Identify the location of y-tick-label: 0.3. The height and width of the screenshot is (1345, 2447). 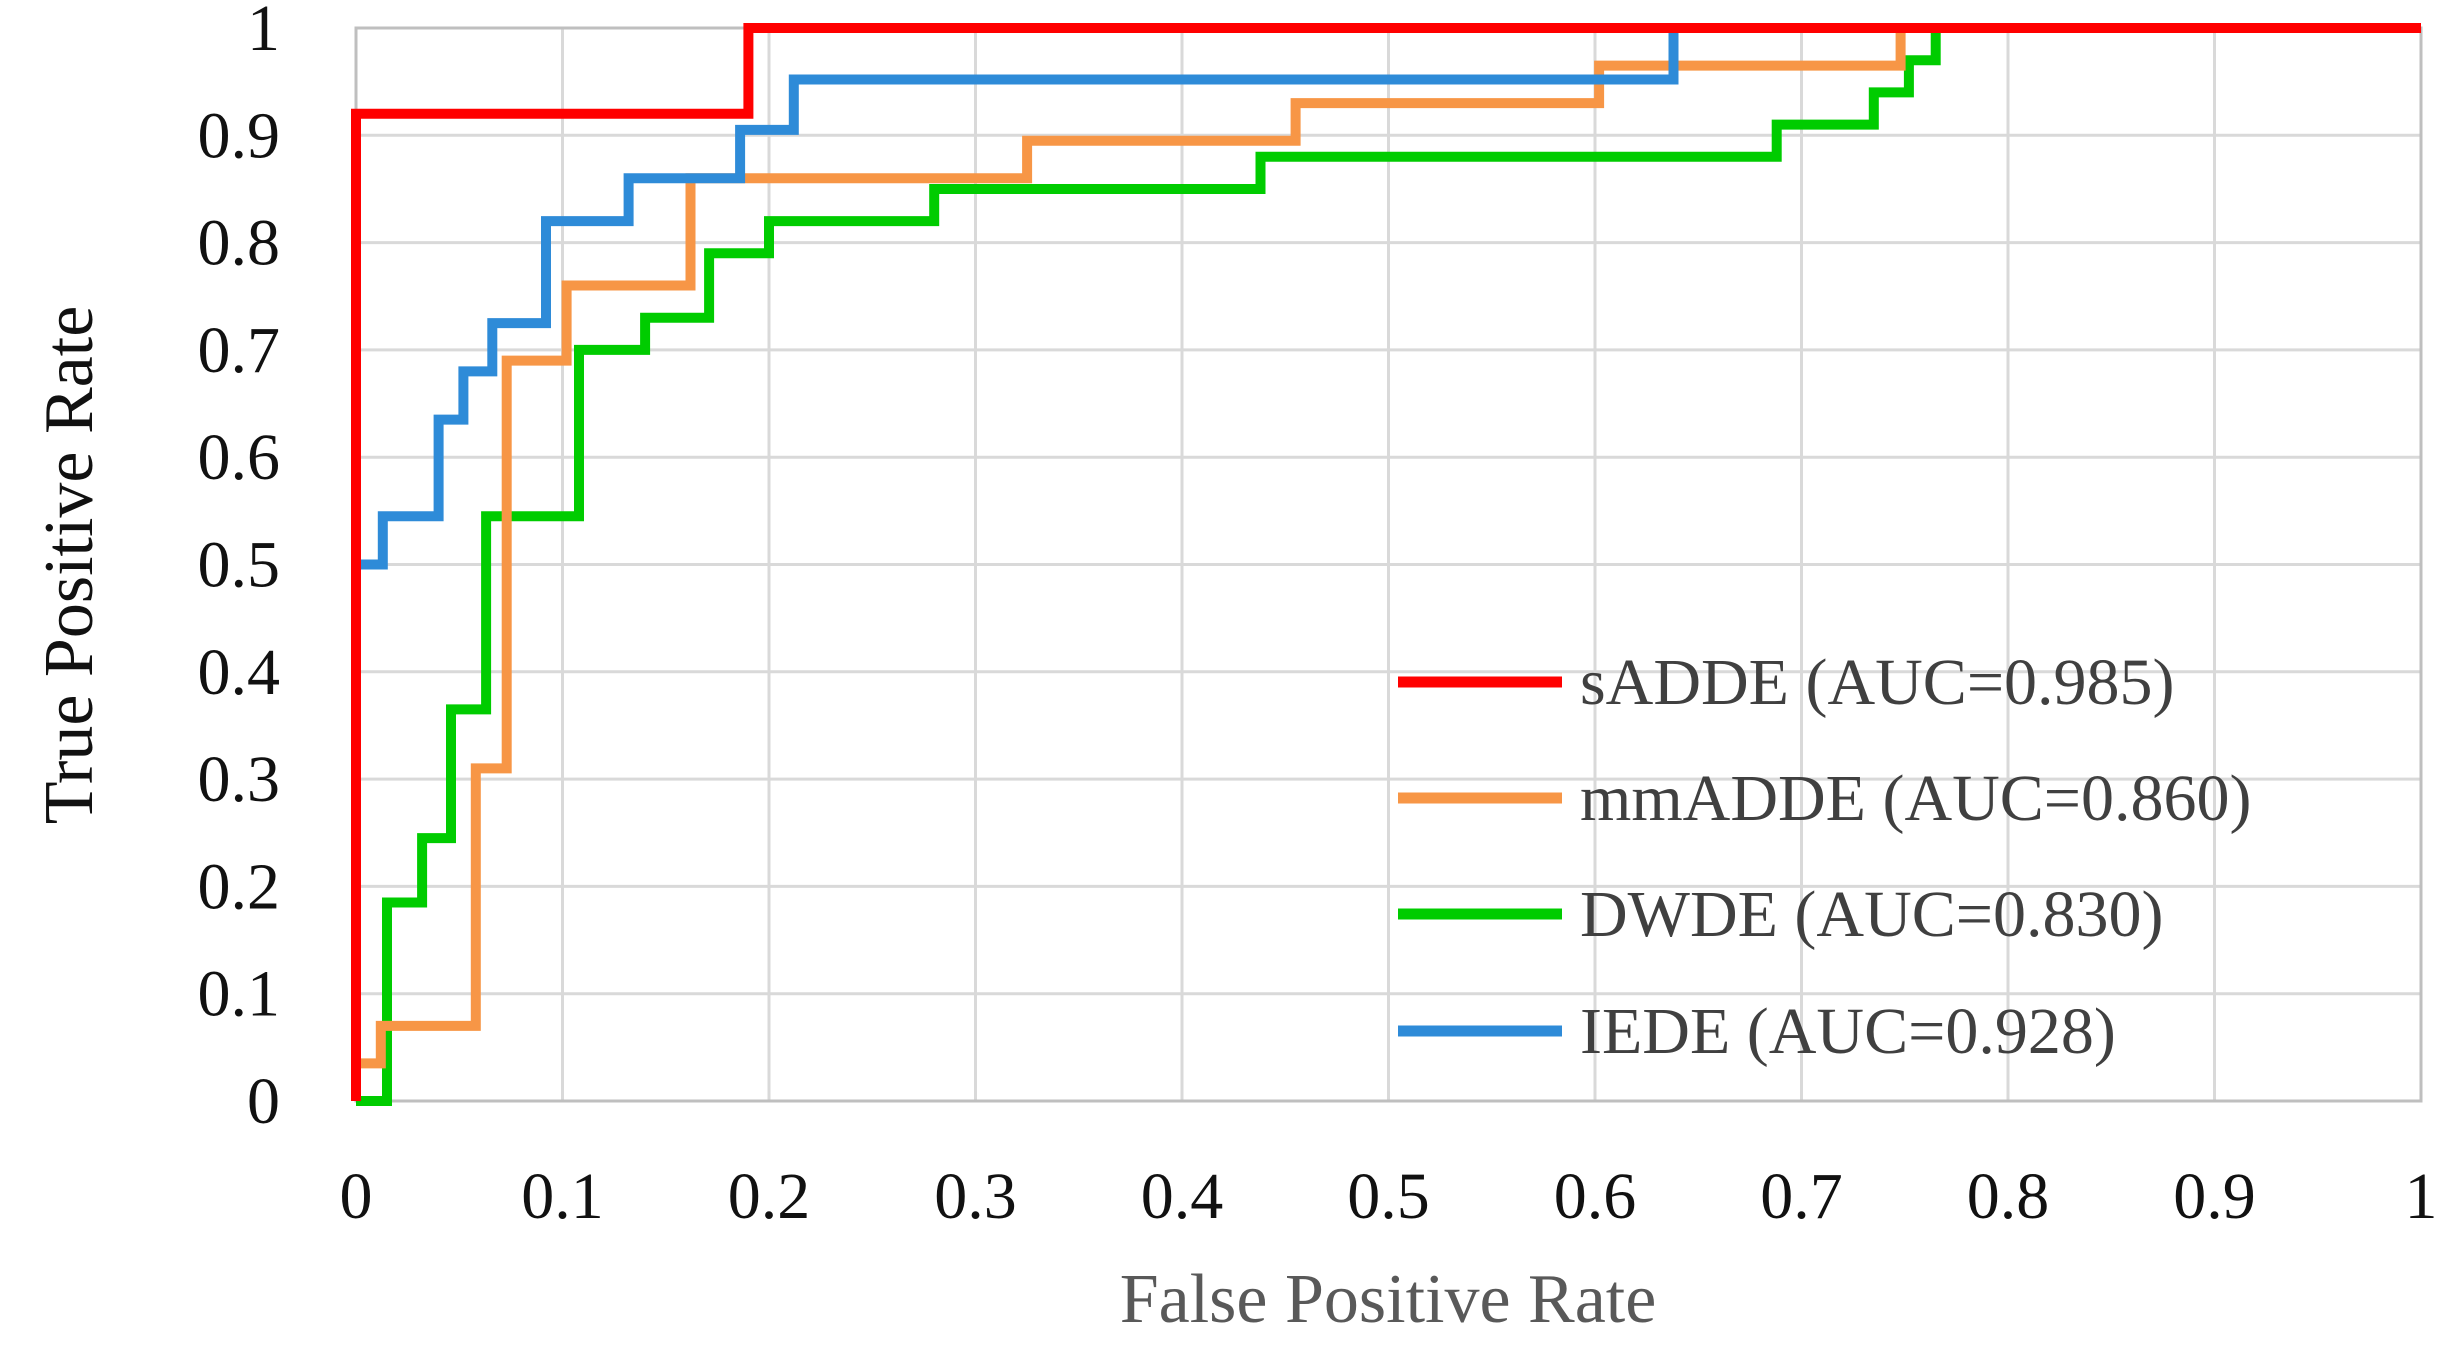
(239, 779).